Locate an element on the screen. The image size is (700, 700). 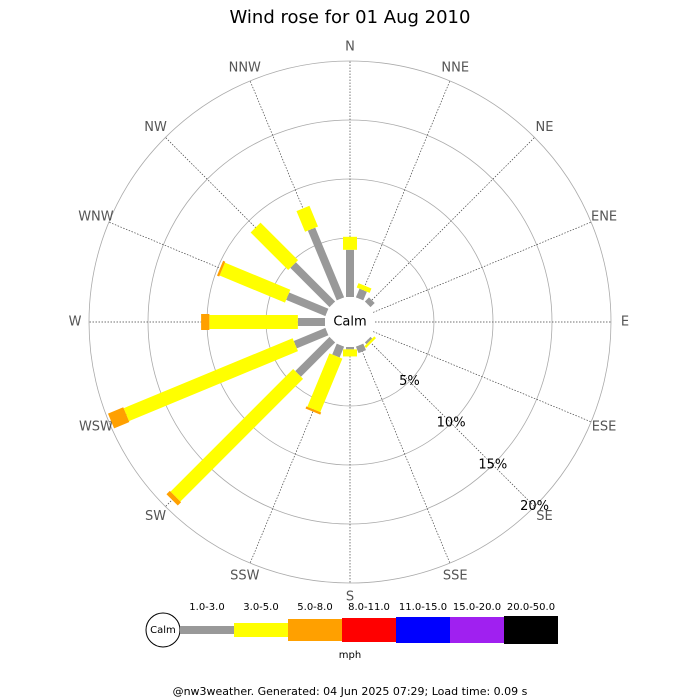
direction-label: NNE is located at coordinates (455, 67).